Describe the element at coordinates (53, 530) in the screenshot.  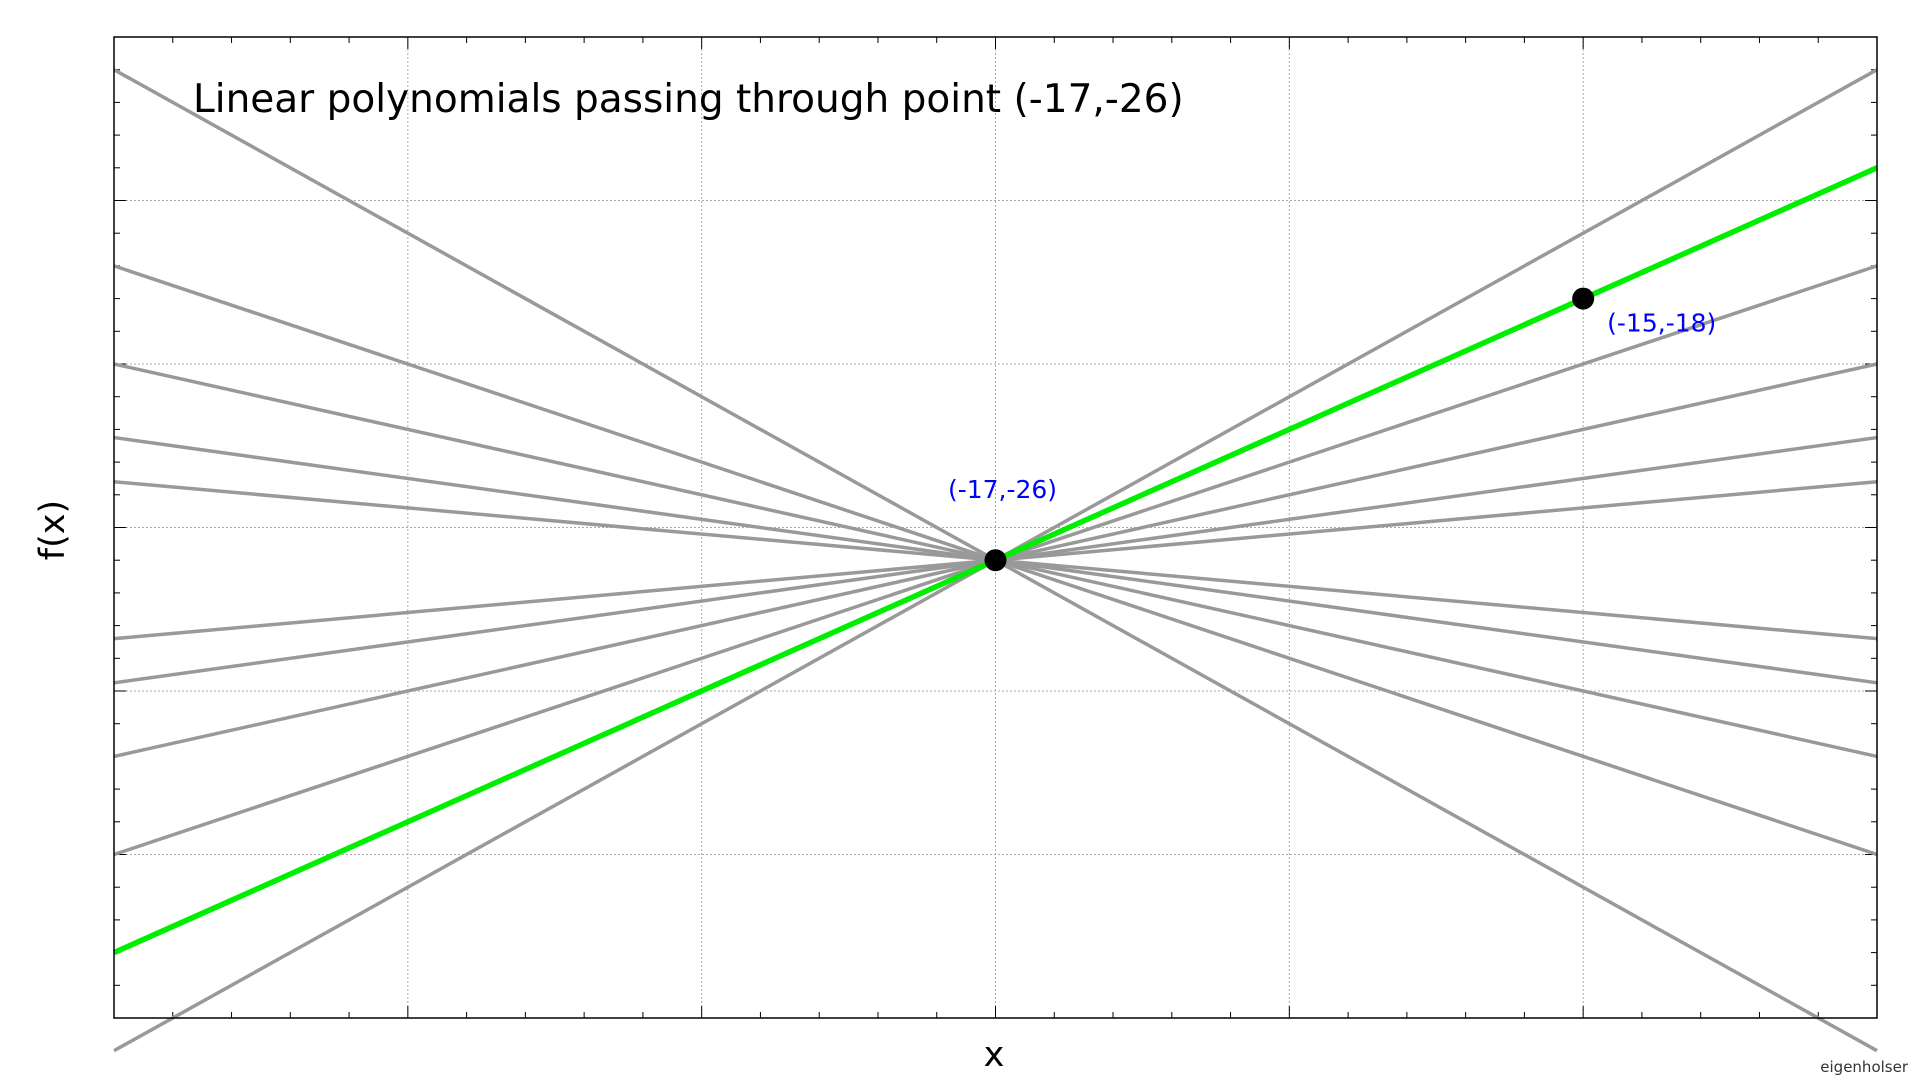
I see `y-axis-label: f(x)` at that location.